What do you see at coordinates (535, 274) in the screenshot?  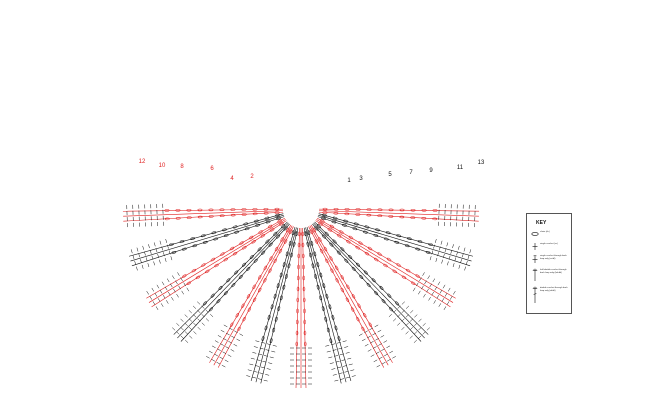 I see `hdc-back-loop-icon` at bounding box center [535, 274].